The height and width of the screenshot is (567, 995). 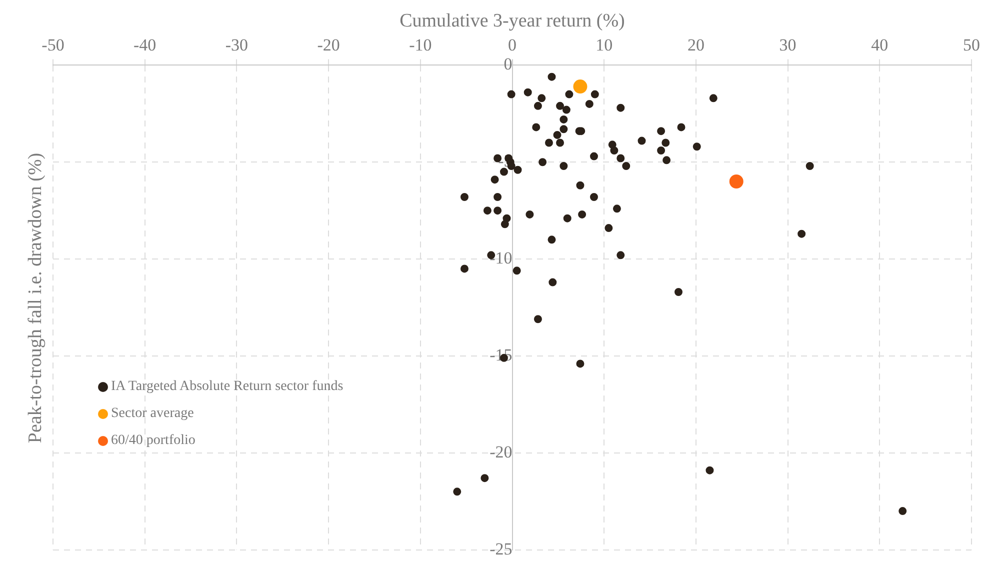 What do you see at coordinates (36, 298) in the screenshot?
I see `y-axis-title: Peak-to-trough fall i.e. drawdown (%)` at bounding box center [36, 298].